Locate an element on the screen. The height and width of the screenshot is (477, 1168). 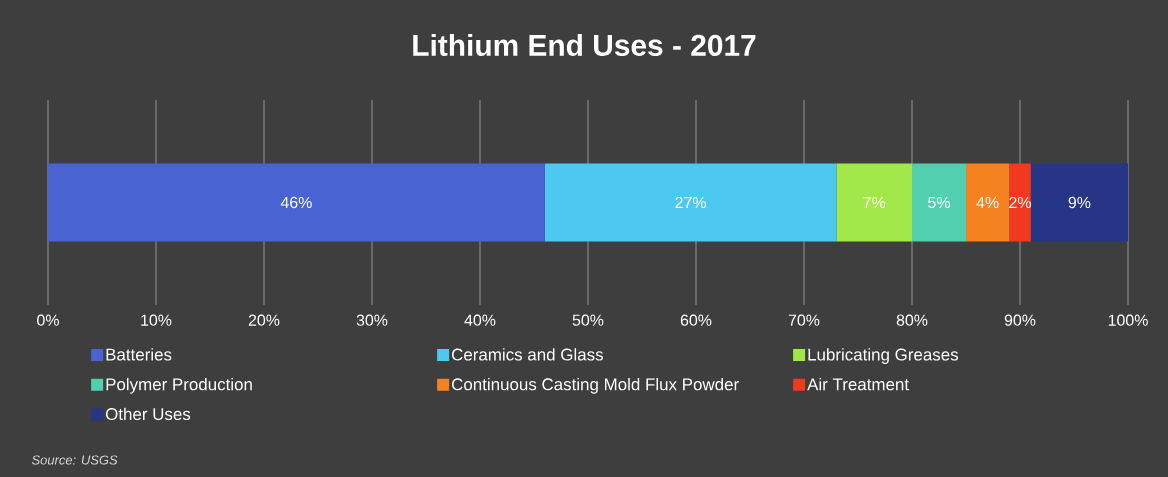
data-label: 27% is located at coordinates (690, 202).